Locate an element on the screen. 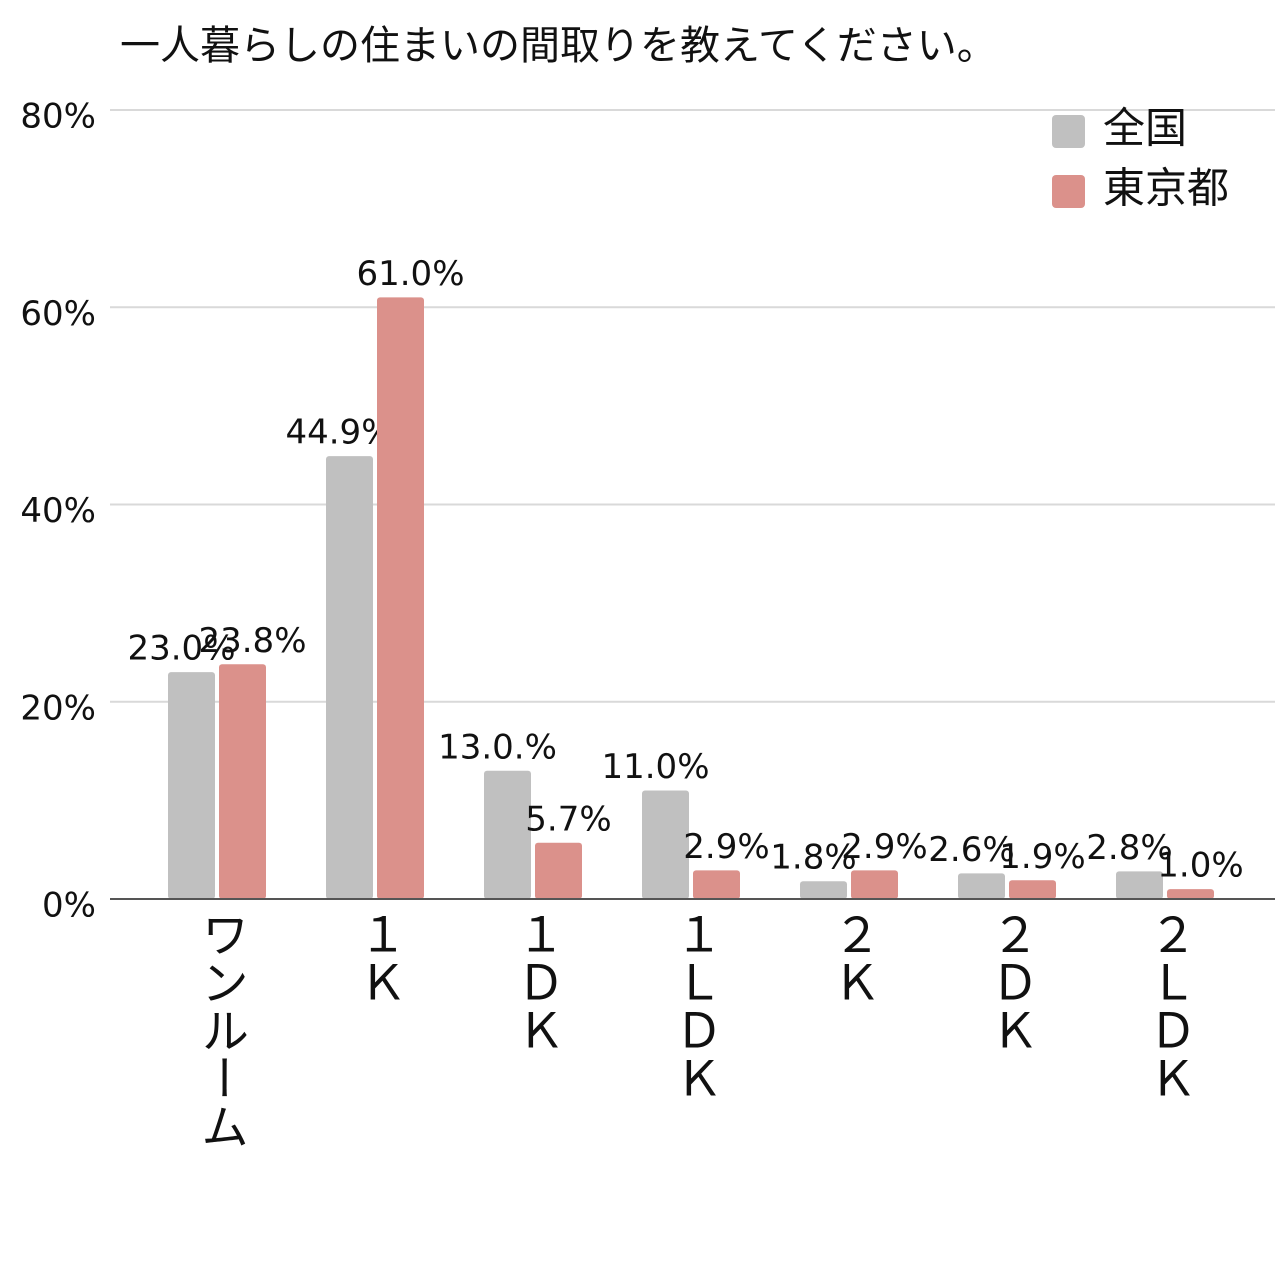  x-tick-label: １ＤＫ is located at coordinates (536, 982).